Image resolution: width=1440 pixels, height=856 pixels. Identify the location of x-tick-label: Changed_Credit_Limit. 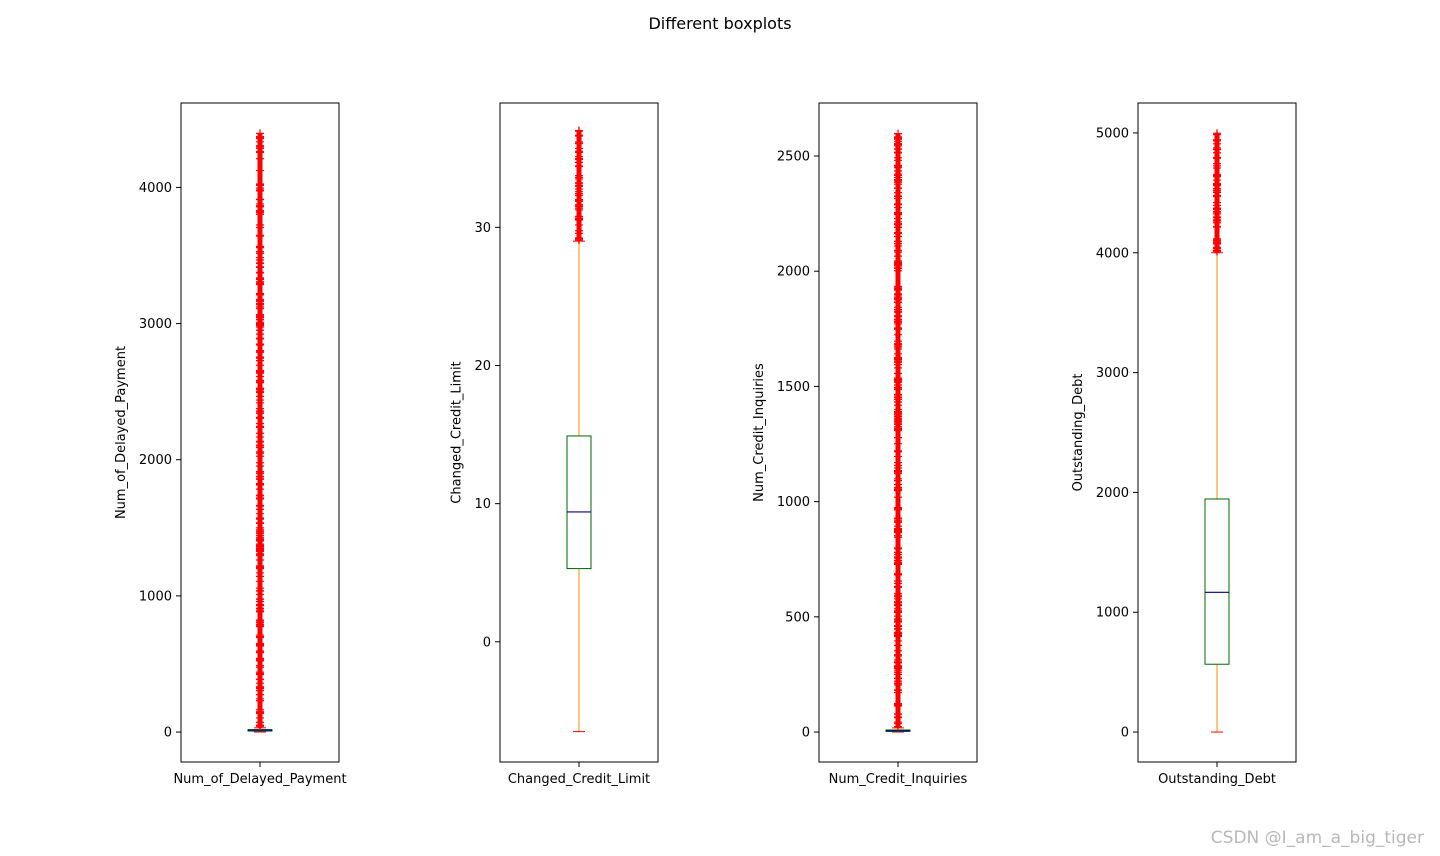
(579, 779).